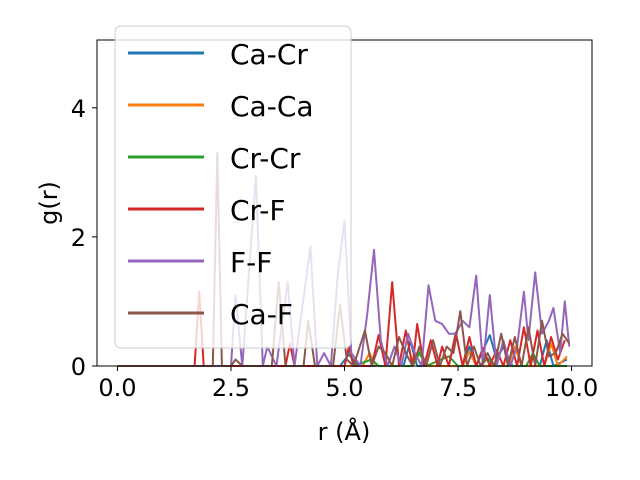 The image size is (640, 480). What do you see at coordinates (117, 388) in the screenshot?
I see `x-tick-label: 0.0` at bounding box center [117, 388].